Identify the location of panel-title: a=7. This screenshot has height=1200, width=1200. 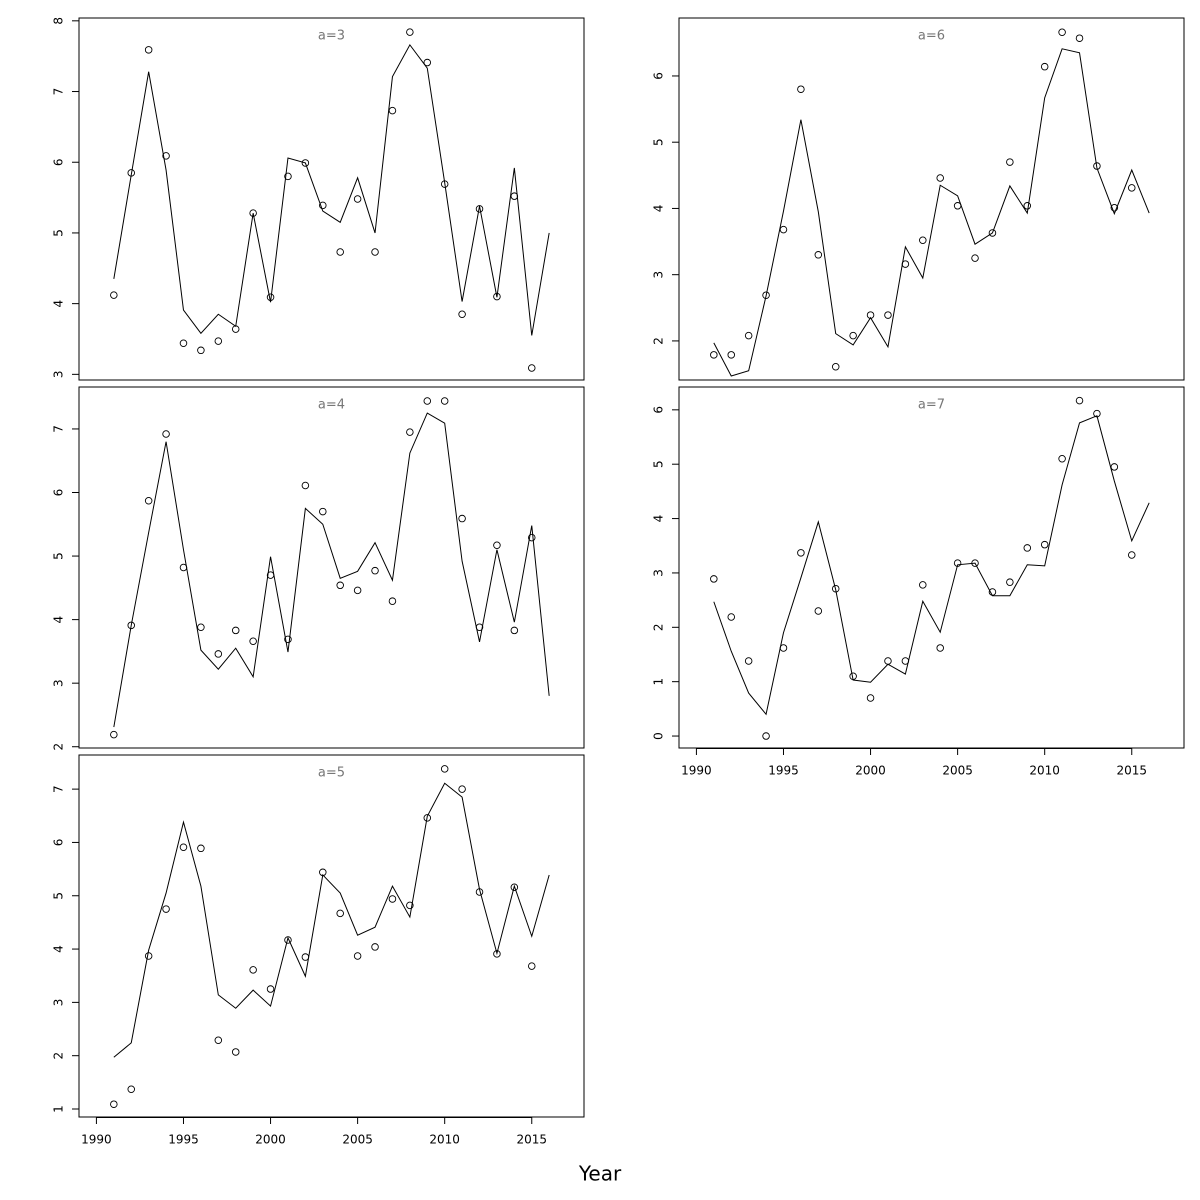
(931, 405).